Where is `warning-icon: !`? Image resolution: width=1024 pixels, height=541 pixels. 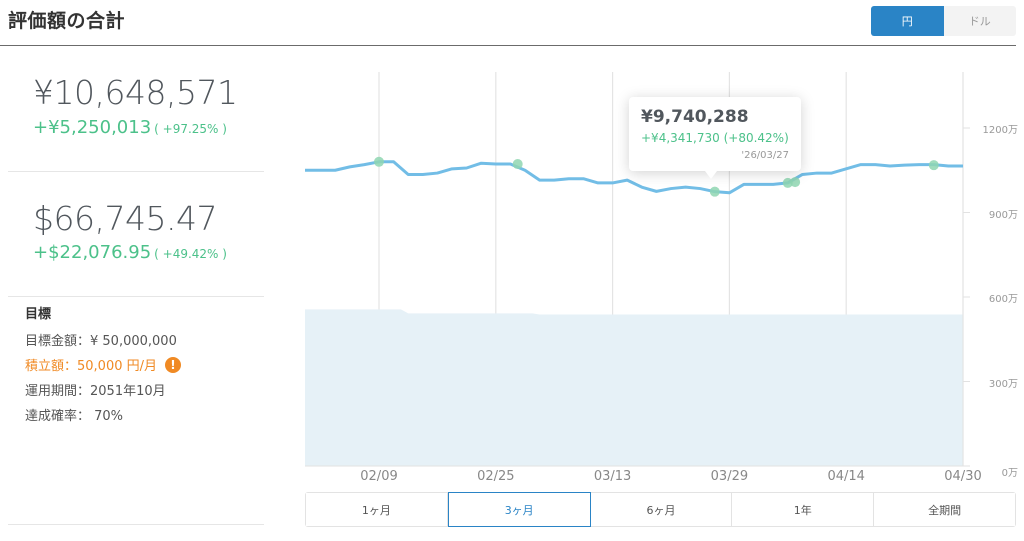 warning-icon: ! is located at coordinates (173, 364).